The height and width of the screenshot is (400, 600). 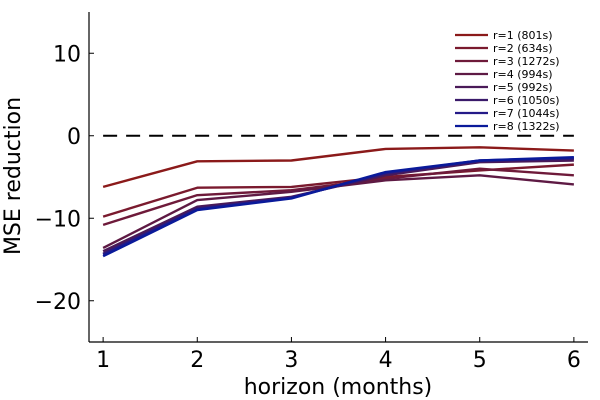 What do you see at coordinates (526, 113) in the screenshot?
I see `legend-label: r=7 (1044s)` at bounding box center [526, 113].